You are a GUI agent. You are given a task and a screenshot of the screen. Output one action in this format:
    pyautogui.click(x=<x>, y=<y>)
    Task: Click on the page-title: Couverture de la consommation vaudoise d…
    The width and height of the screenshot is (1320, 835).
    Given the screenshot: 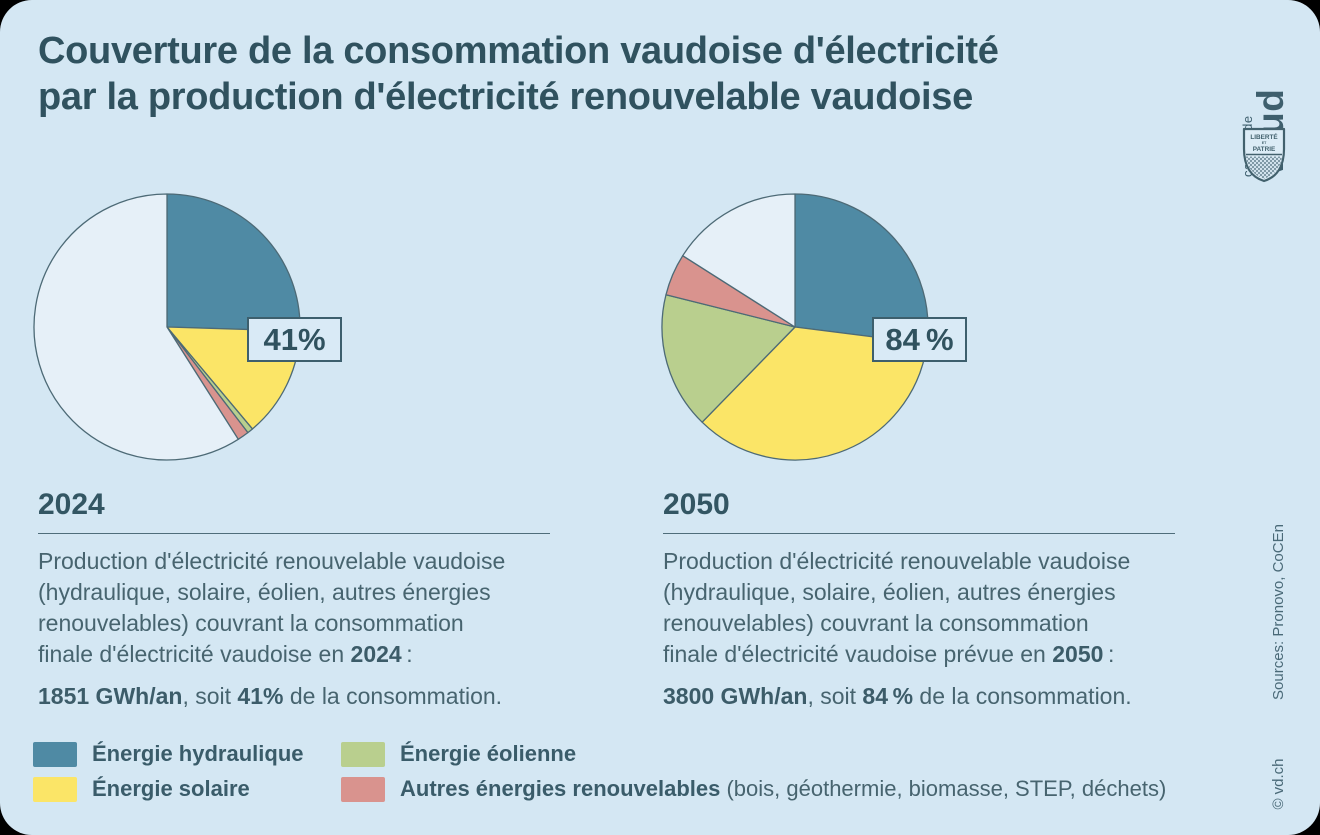 What is the action you would take?
    pyautogui.click(x=628, y=74)
    